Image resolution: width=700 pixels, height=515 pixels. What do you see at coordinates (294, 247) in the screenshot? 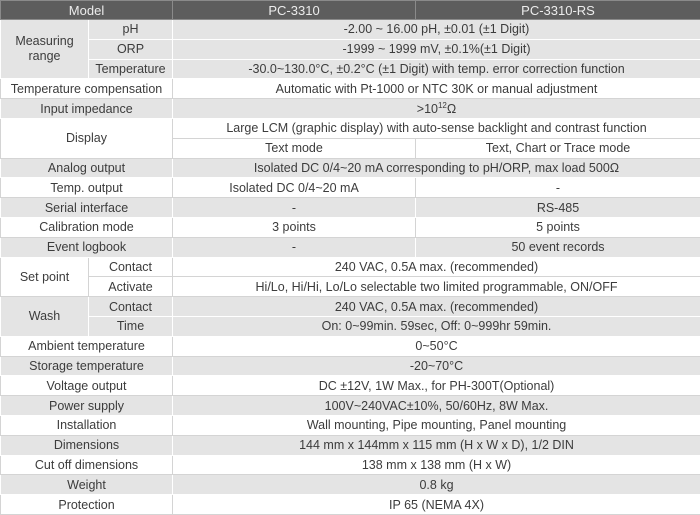
I see `event-a: -` at bounding box center [294, 247].